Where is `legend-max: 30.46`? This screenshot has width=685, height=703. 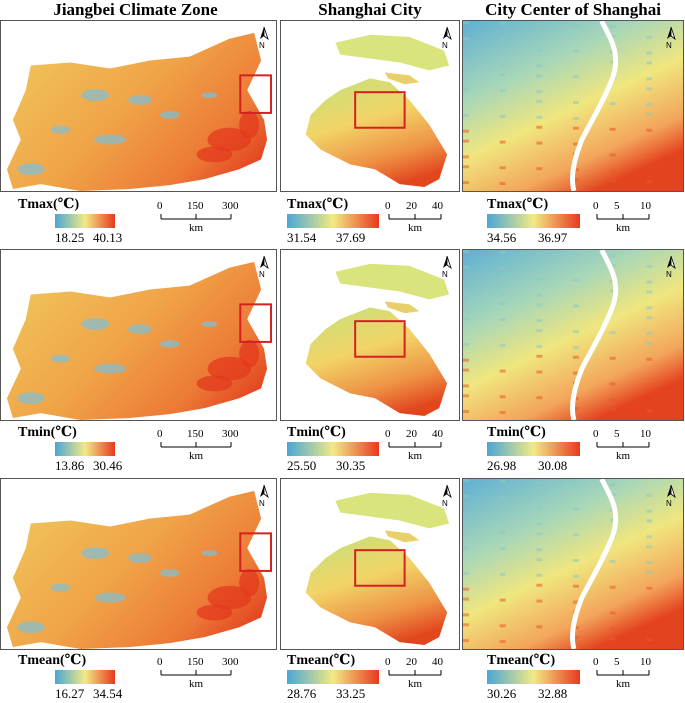
legend-max: 30.46 is located at coordinates (108, 465).